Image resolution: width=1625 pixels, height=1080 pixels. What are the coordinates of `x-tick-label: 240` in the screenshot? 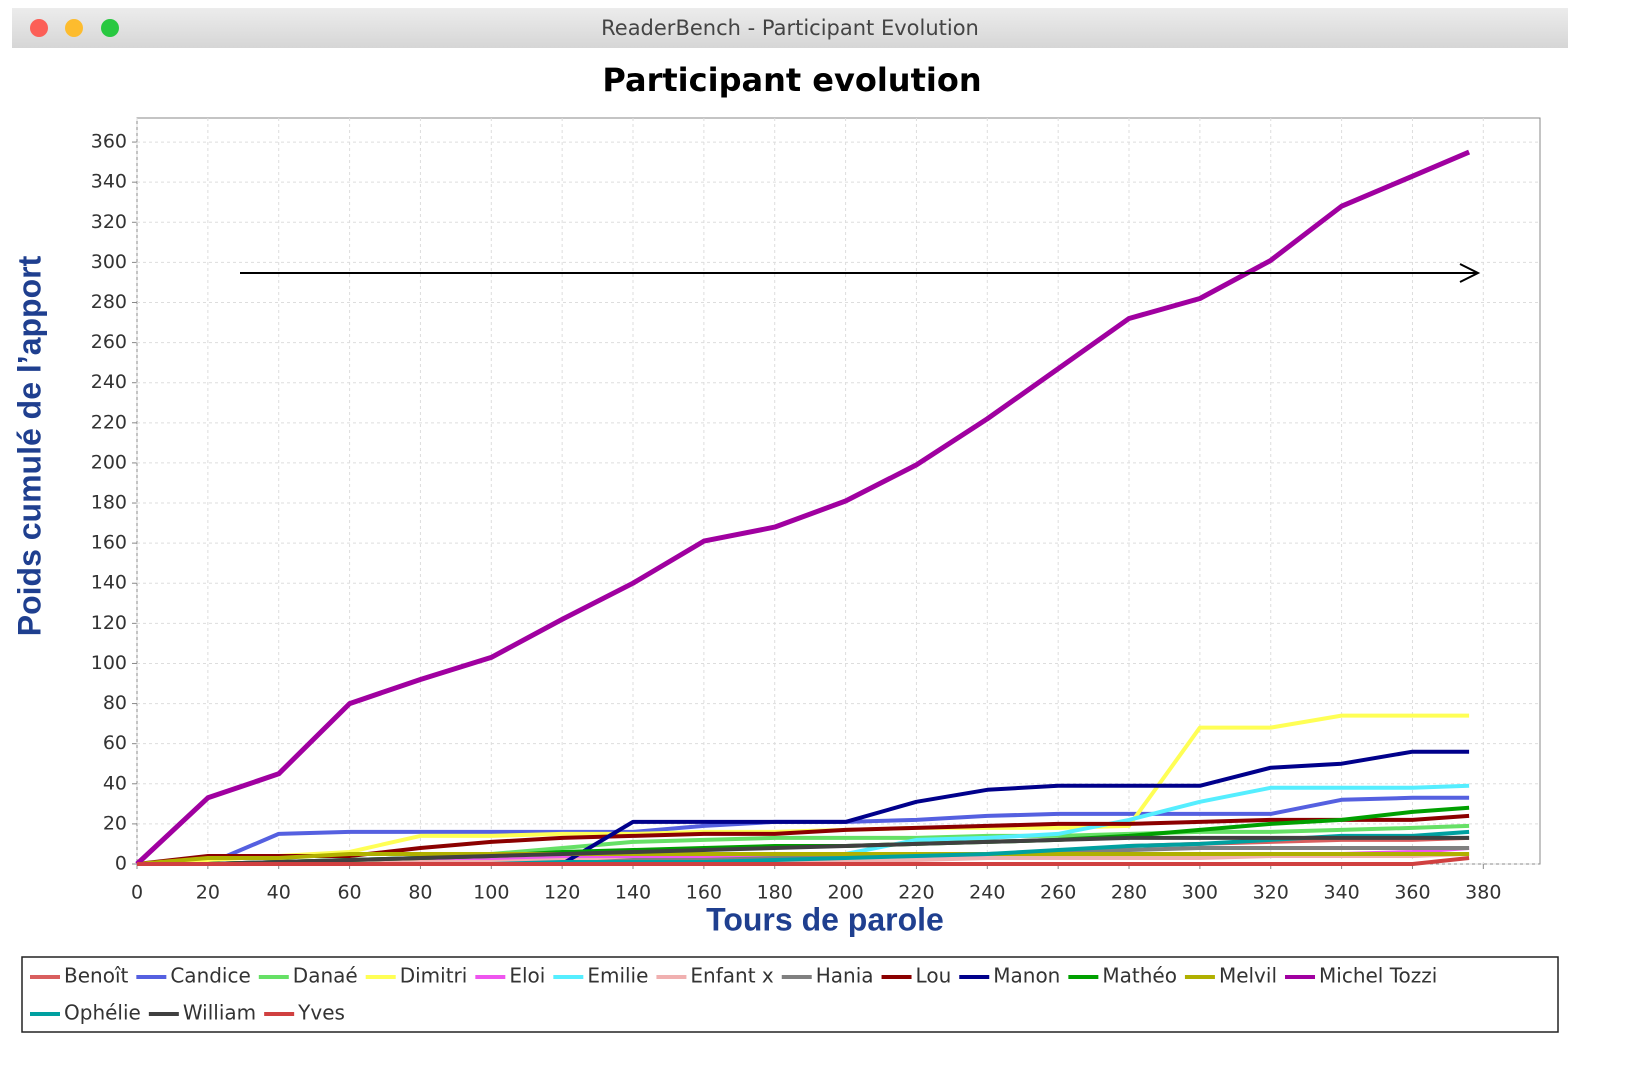 It's located at (987, 893).